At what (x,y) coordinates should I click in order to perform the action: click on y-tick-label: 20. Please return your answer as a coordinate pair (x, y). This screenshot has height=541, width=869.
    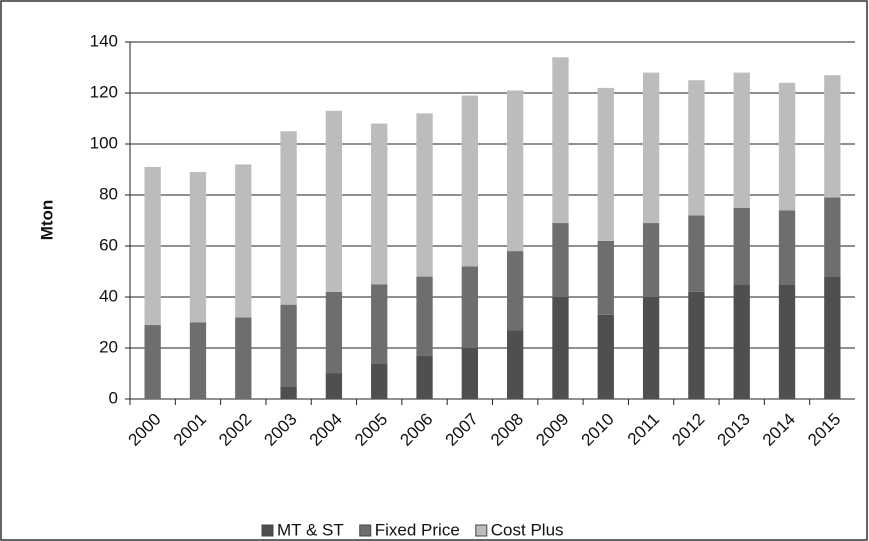
    Looking at the image, I should click on (108, 346).